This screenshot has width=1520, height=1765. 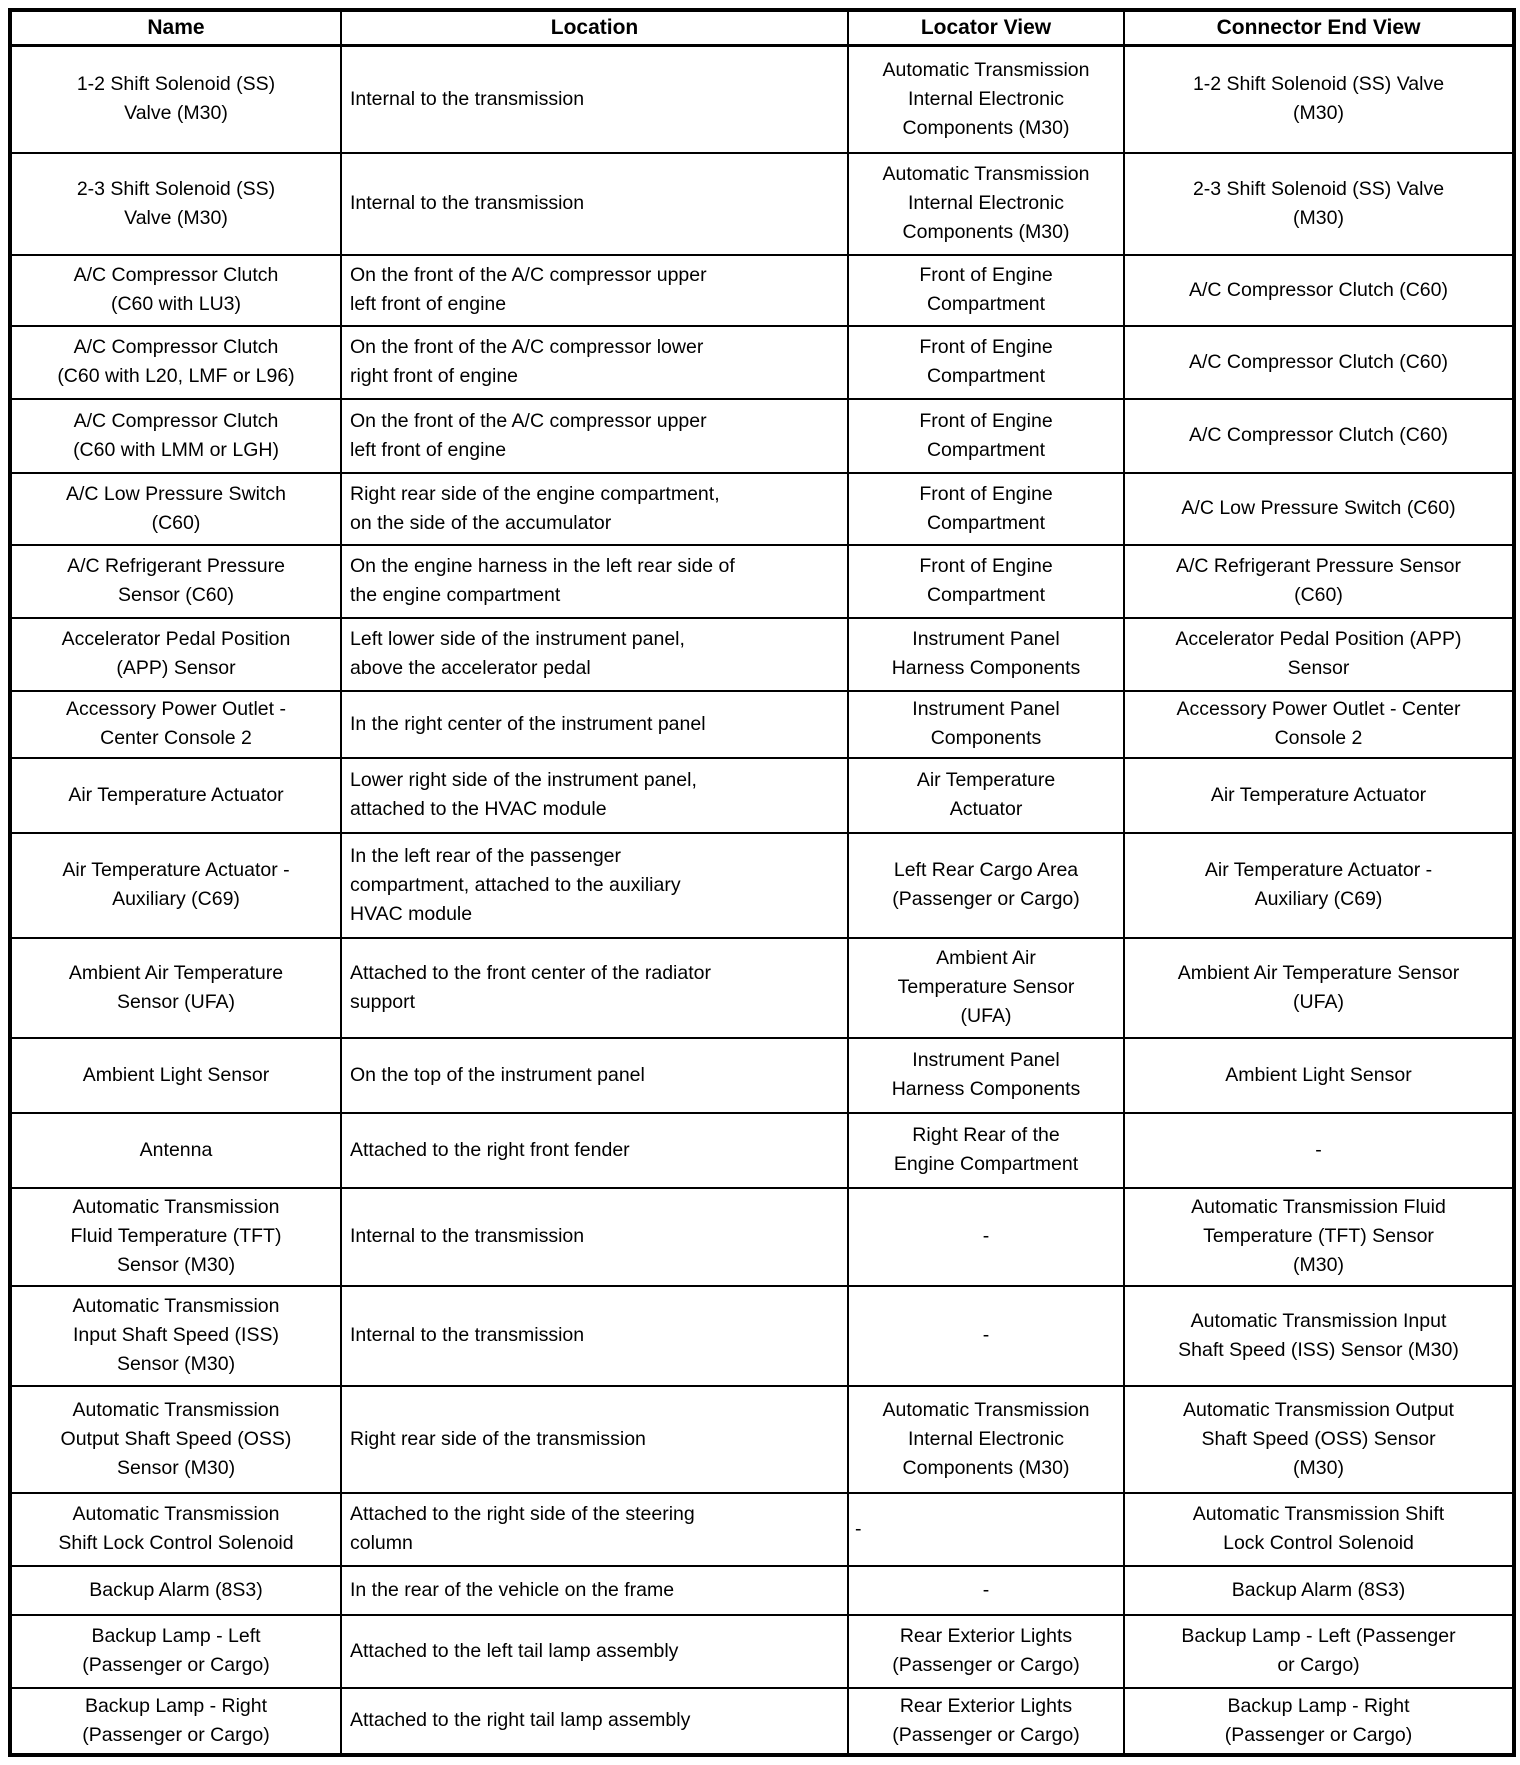 What do you see at coordinates (1319, 987) in the screenshot?
I see `cell-connector-end-view: Ambient Air Temperature Sensor (UFA)` at bounding box center [1319, 987].